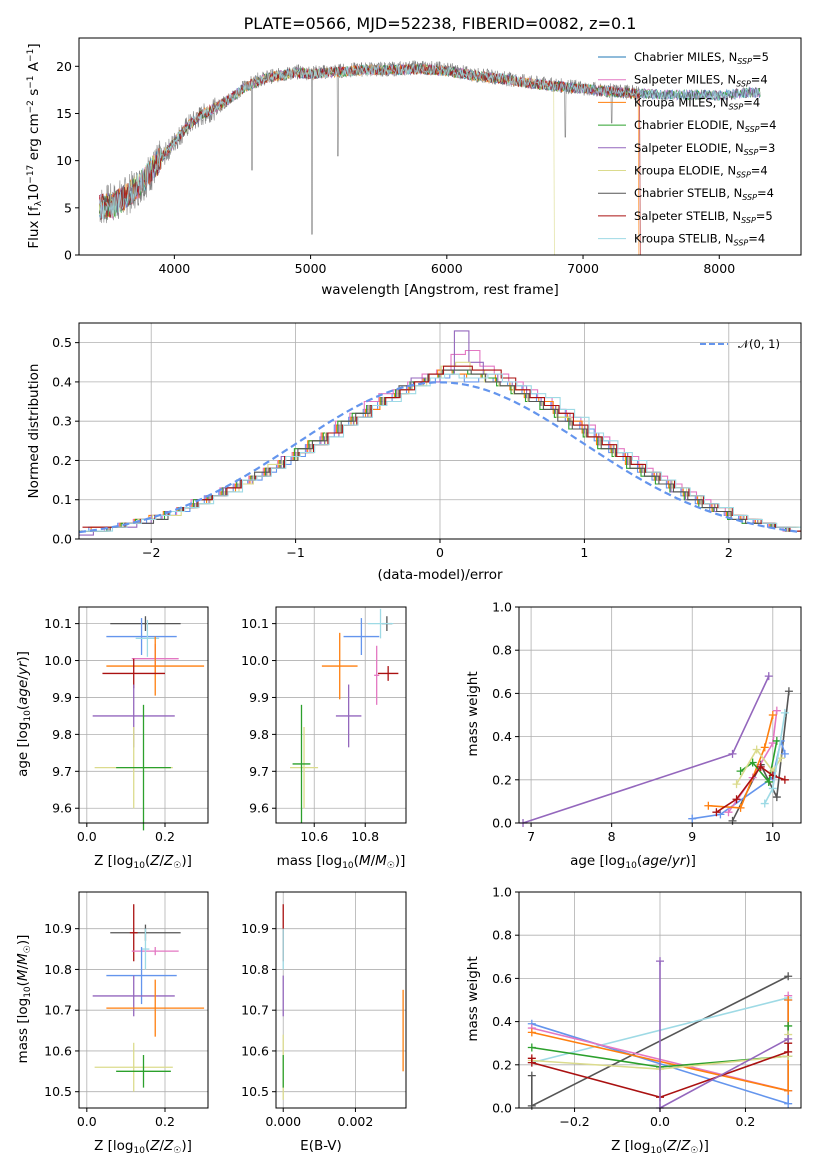 This screenshot has width=819, height=1170. I want to click on spectrum-ytick-label: 15, so click(64, 113).